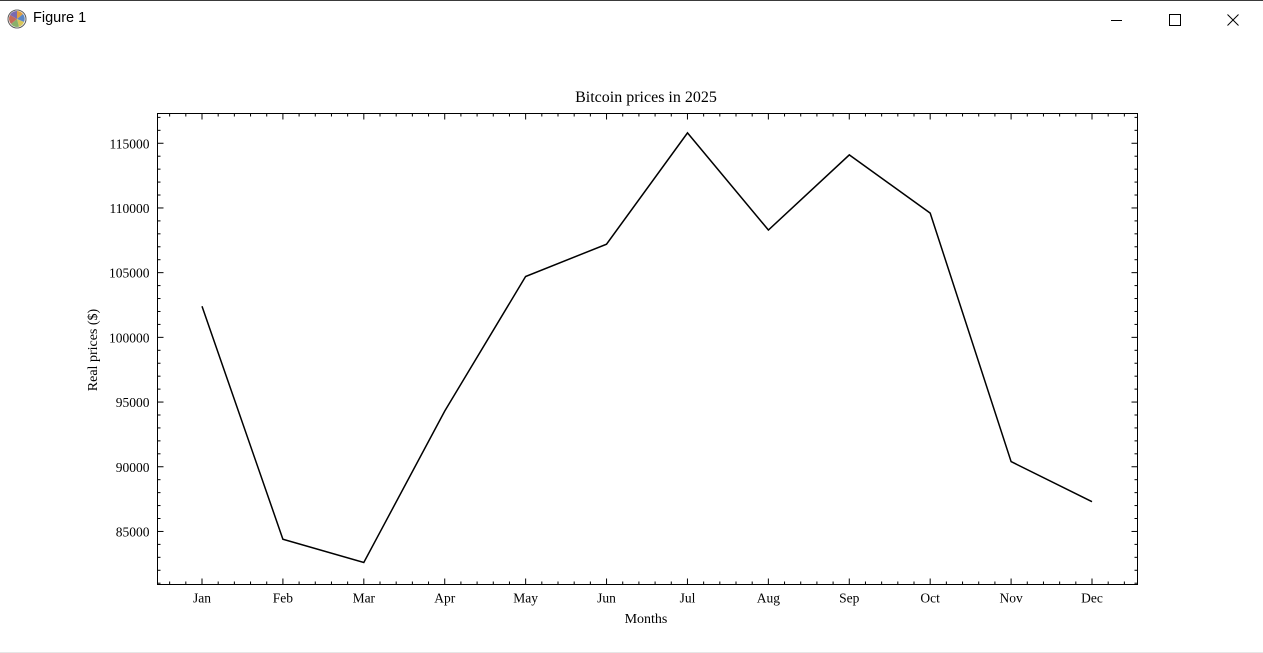 This screenshot has width=1263, height=653. What do you see at coordinates (688, 598) in the screenshot?
I see `x-tick-label: Jul` at bounding box center [688, 598].